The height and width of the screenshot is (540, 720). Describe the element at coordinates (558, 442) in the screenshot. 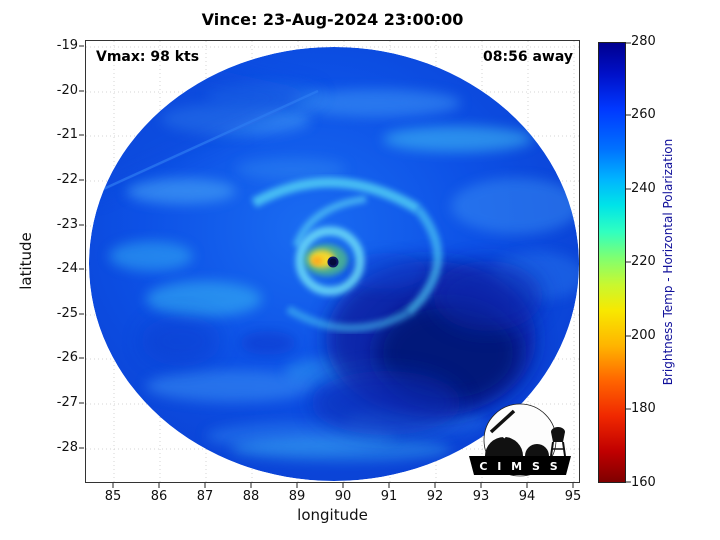

I see `water-tower-icon` at that location.